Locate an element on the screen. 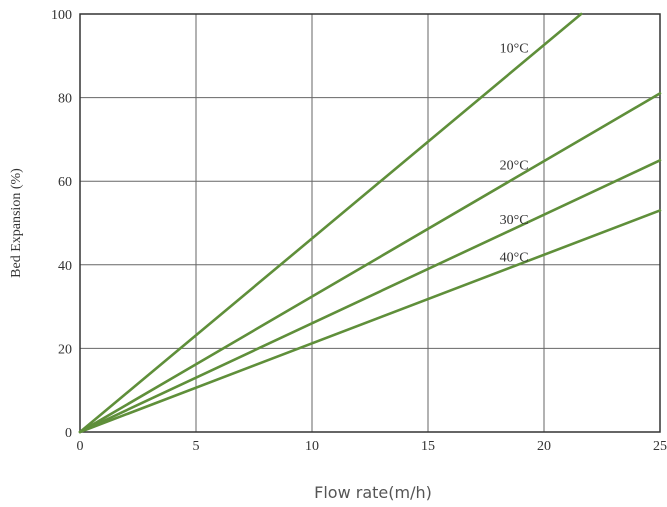 The width and height of the screenshot is (667, 507). x-axis-label: Flow rate(m/h) is located at coordinates (373, 492).